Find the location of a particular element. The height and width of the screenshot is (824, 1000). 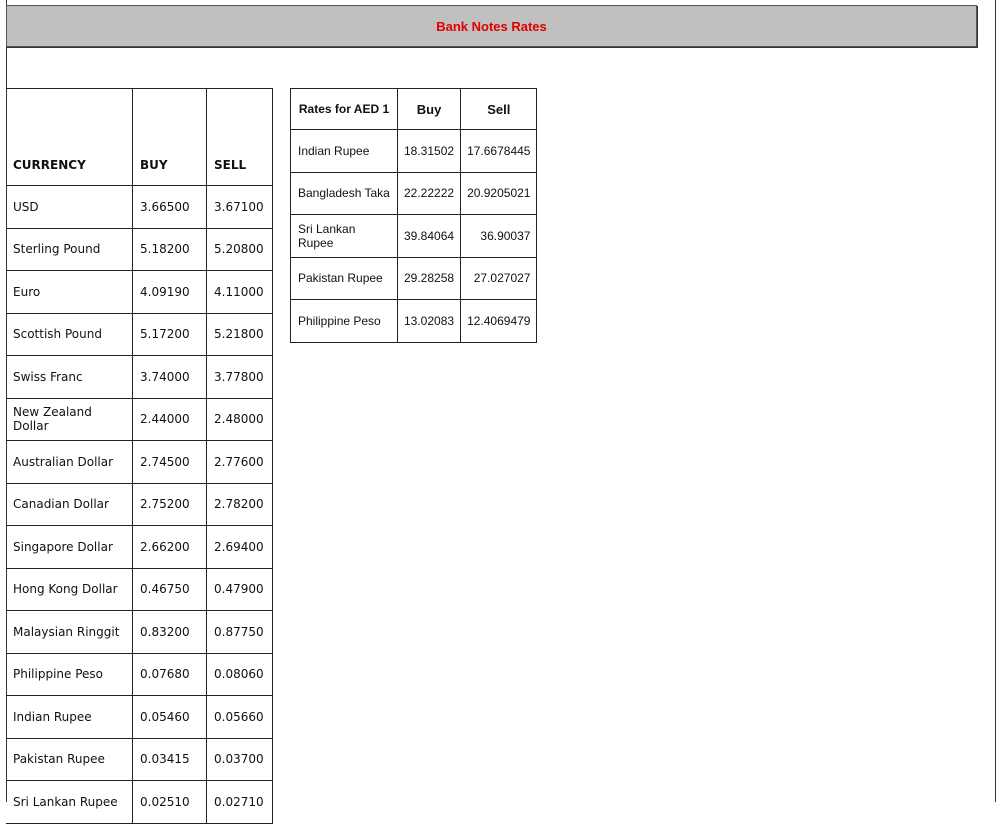

table-row: Swiss Franc 3.74000 3.77800 is located at coordinates (139, 377).